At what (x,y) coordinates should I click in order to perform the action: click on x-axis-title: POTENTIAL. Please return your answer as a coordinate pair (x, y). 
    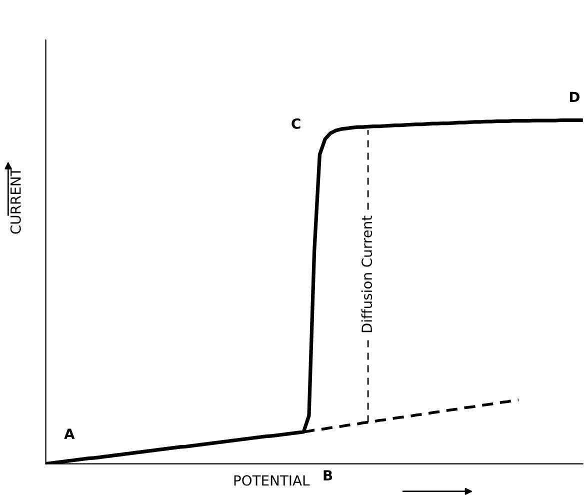
    Looking at the image, I should click on (272, 480).